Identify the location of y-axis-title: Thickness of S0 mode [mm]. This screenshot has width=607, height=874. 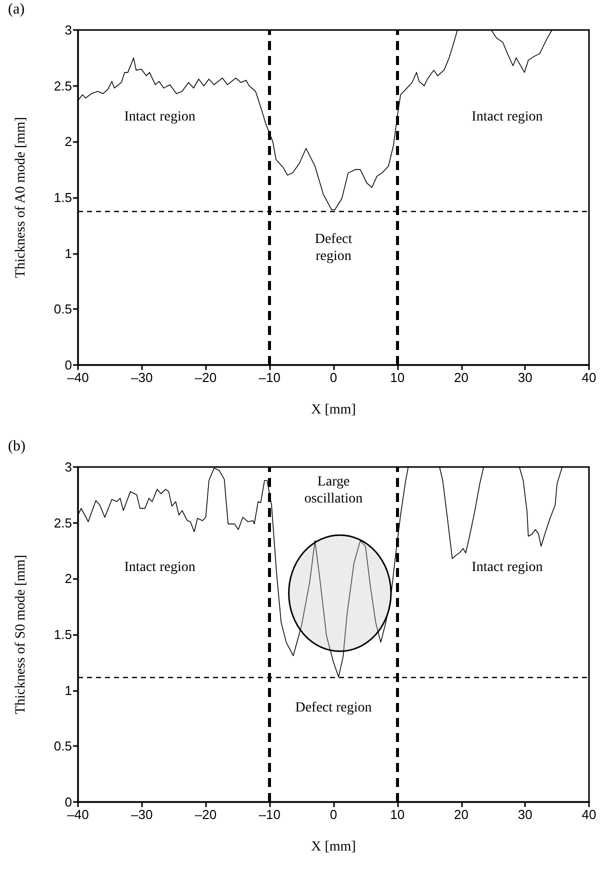
(21, 634).